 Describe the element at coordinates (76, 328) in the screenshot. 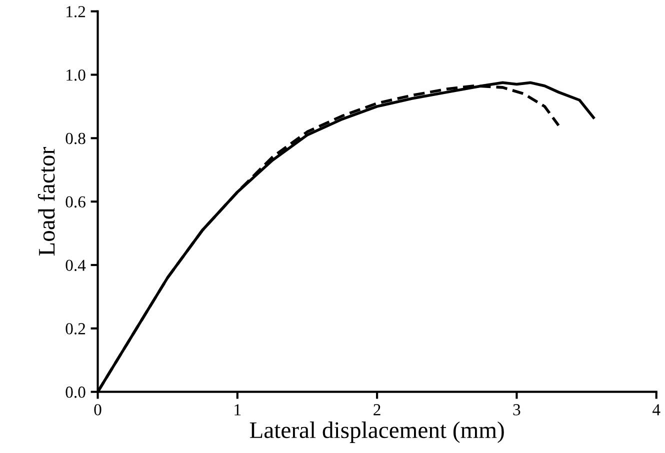

I see `y-tick-label: 0.2` at that location.